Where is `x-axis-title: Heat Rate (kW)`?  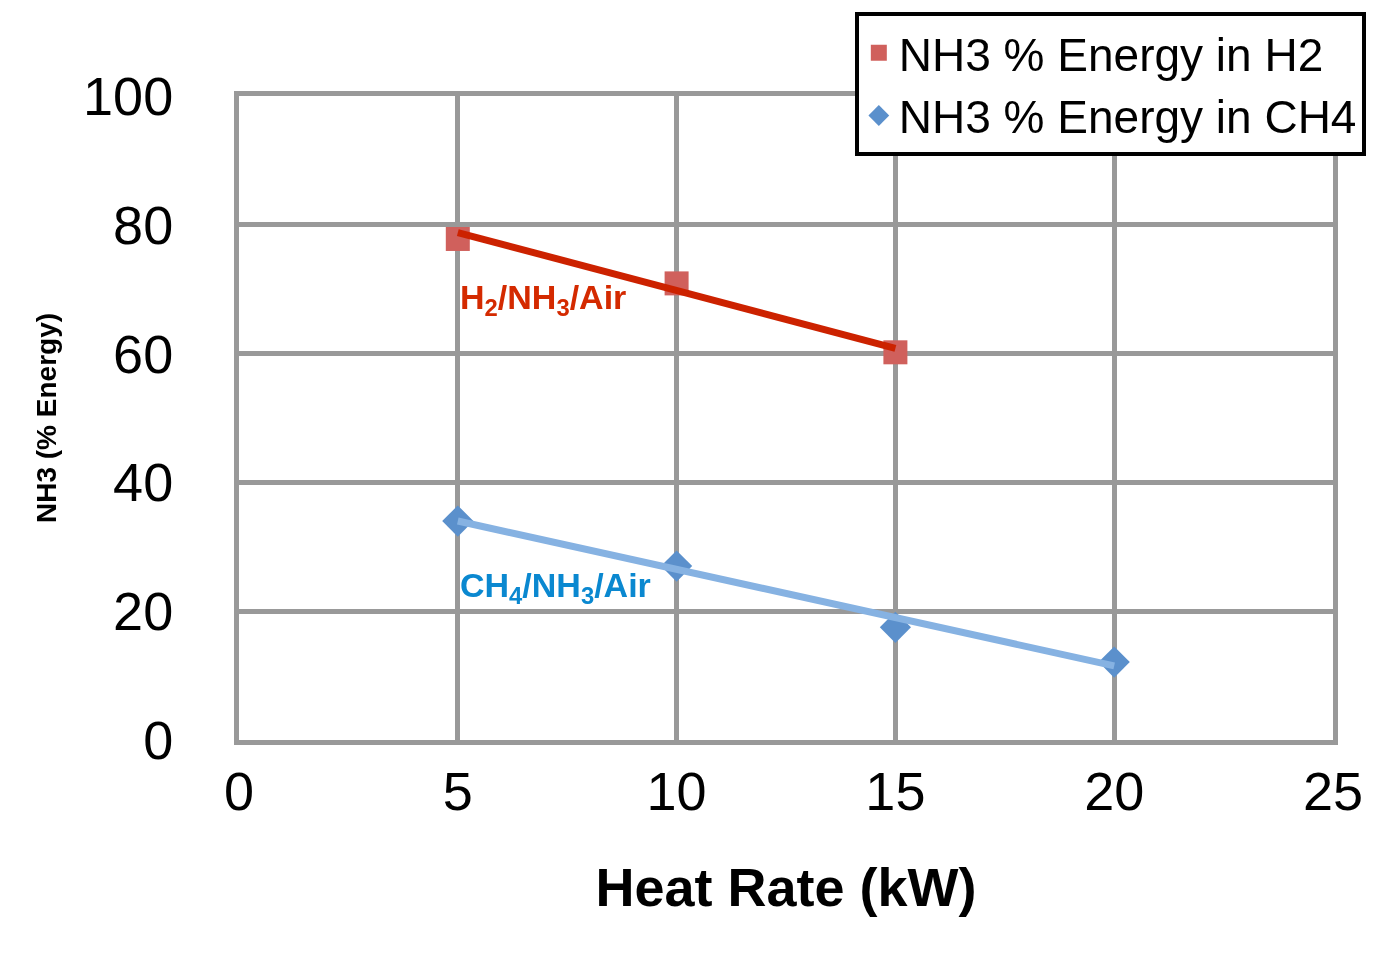
x-axis-title: Heat Rate (kW) is located at coordinates (786, 887).